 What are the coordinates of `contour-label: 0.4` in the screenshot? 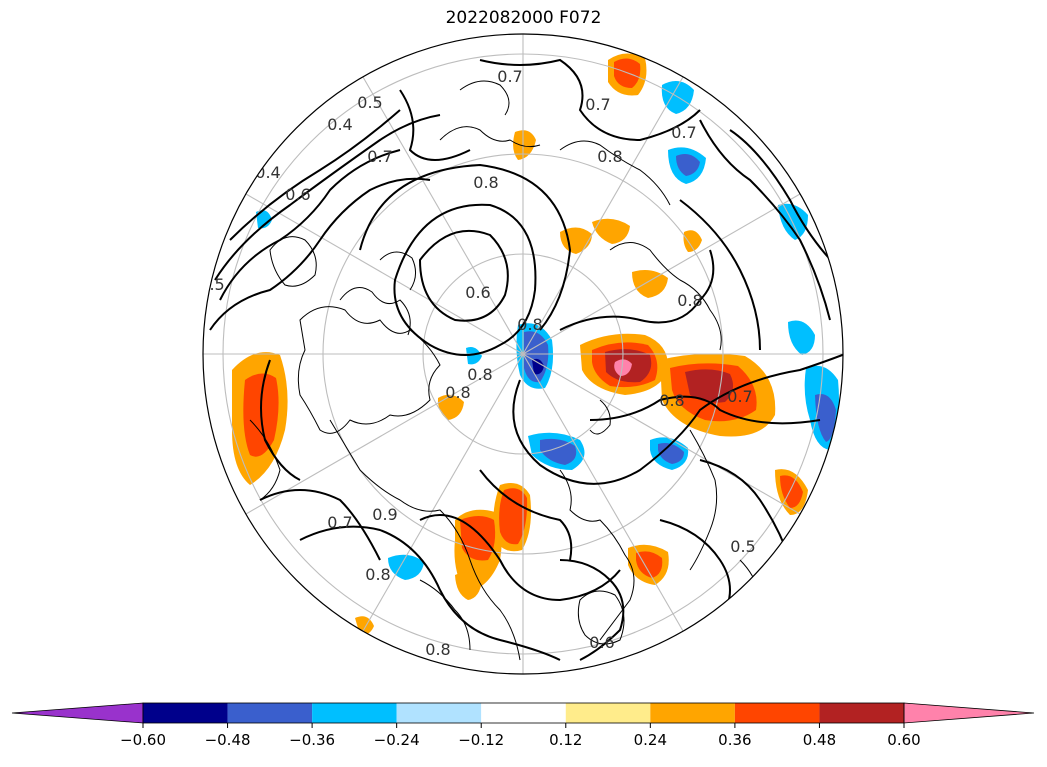 It's located at (339, 124).